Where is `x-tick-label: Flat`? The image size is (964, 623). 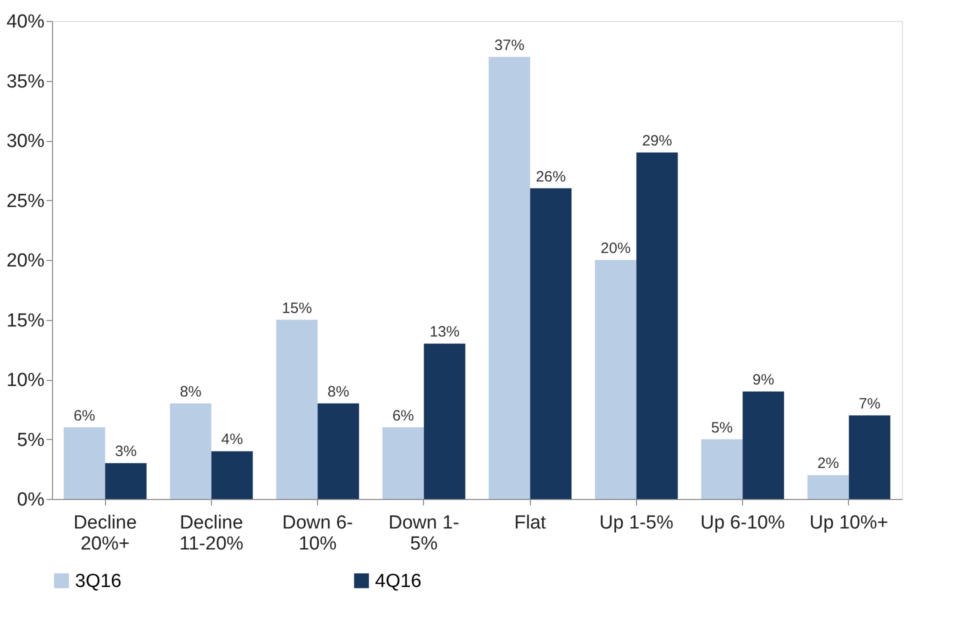
x-tick-label: Flat is located at coordinates (530, 523).